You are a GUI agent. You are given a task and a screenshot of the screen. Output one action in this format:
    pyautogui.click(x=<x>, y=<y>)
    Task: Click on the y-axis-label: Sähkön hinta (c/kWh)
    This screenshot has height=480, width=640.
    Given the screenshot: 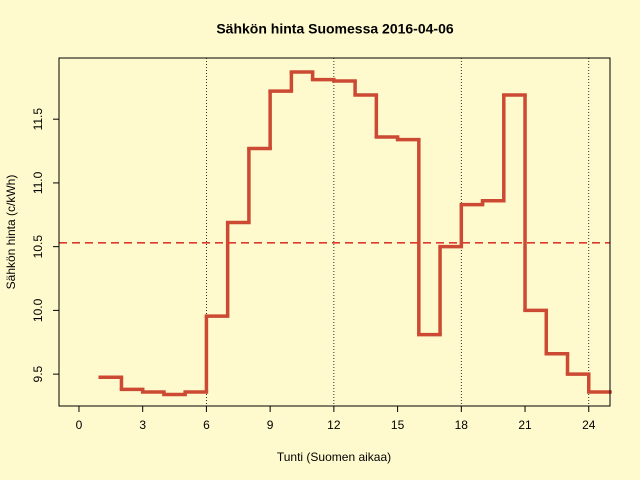 What is the action you would take?
    pyautogui.click(x=11, y=232)
    